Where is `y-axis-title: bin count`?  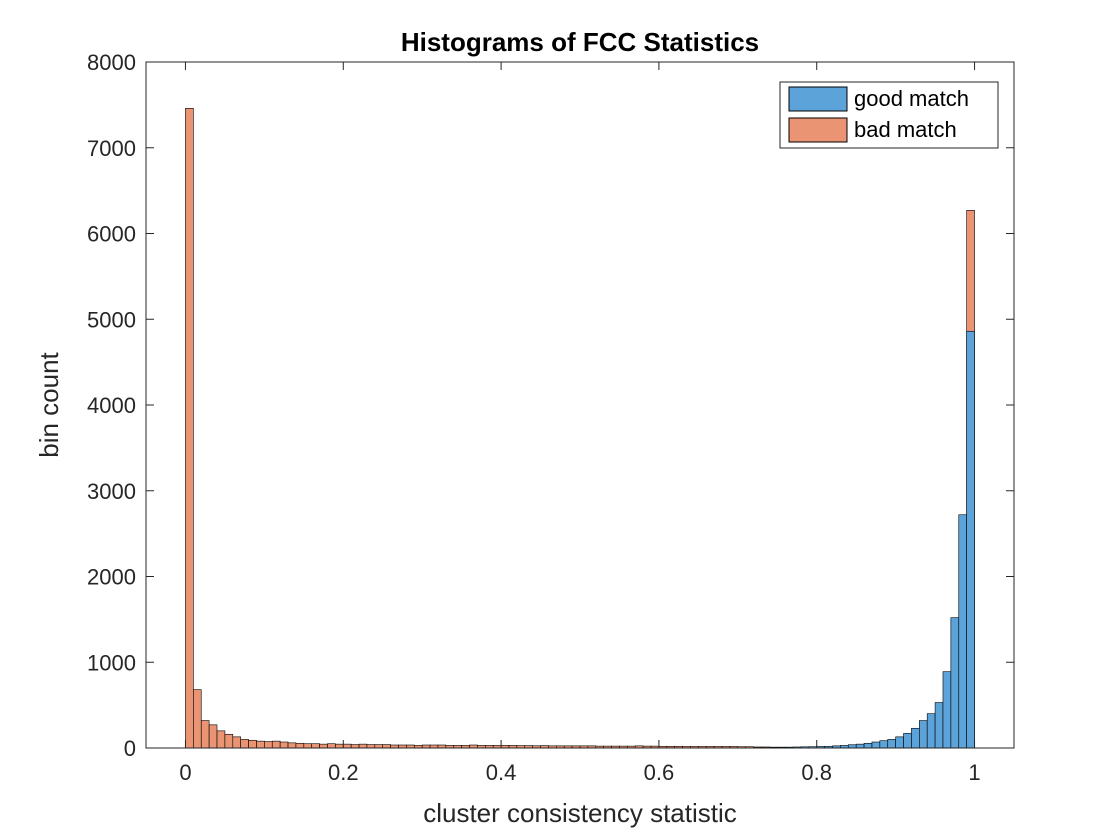 y-axis-title: bin count is located at coordinates (49, 404).